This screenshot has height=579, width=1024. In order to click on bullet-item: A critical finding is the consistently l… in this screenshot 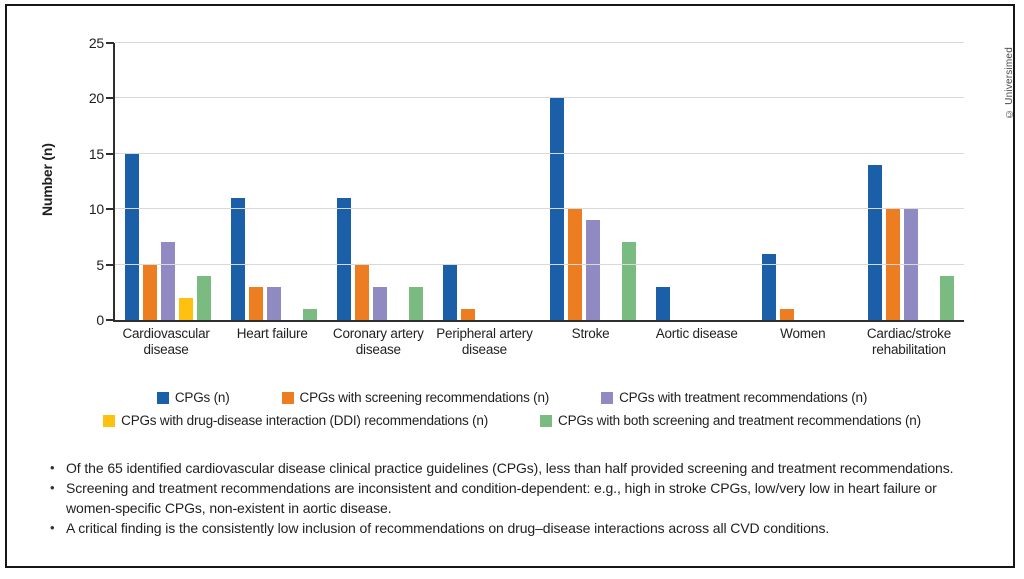, I will do `click(509, 528)`.